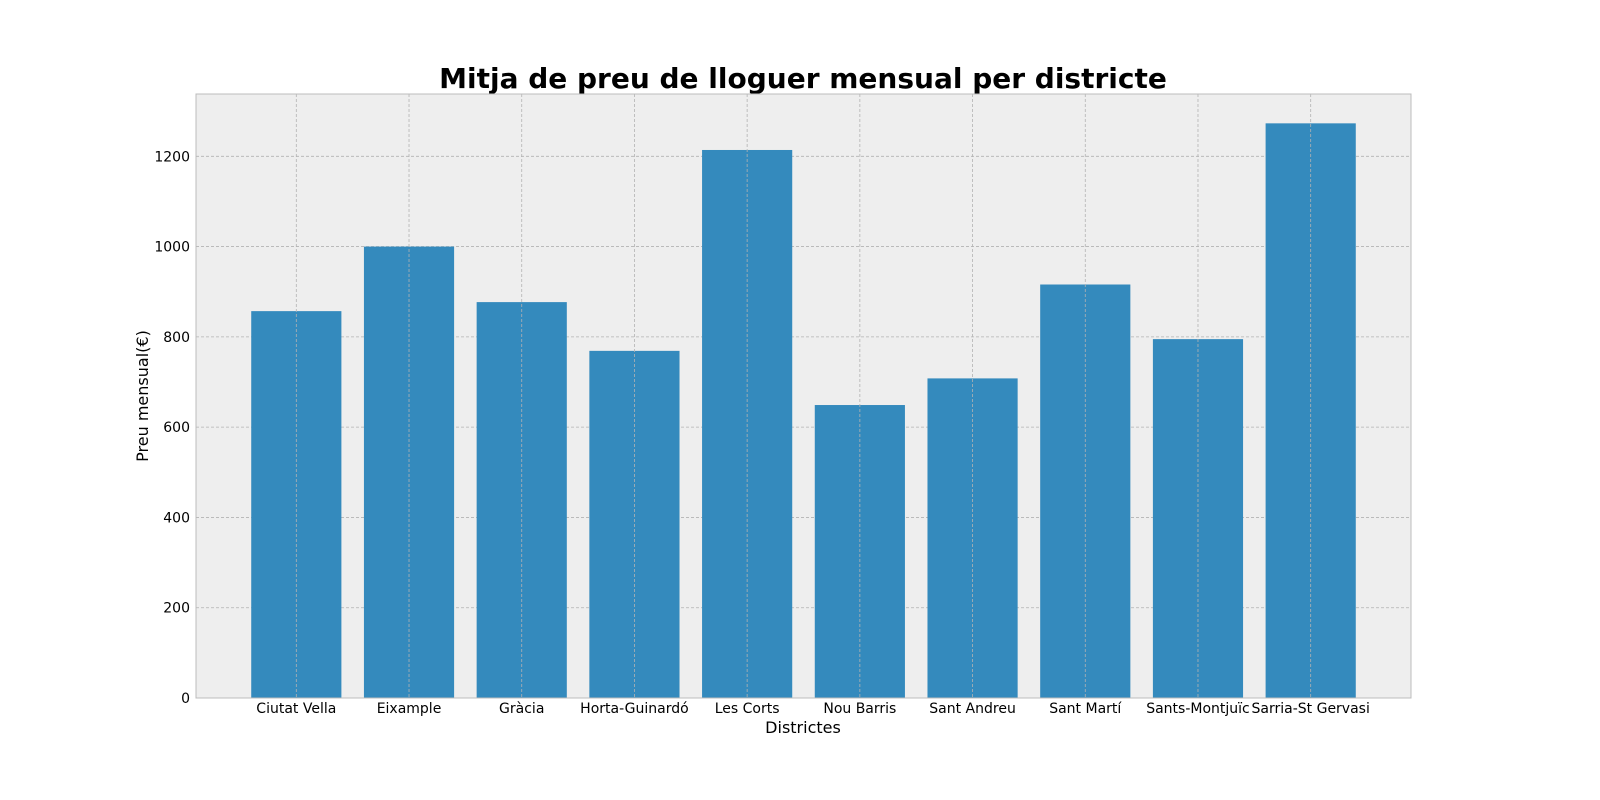 The image size is (1600, 800). Describe the element at coordinates (521, 709) in the screenshot. I see `x-tick-label: Gràcia` at that location.